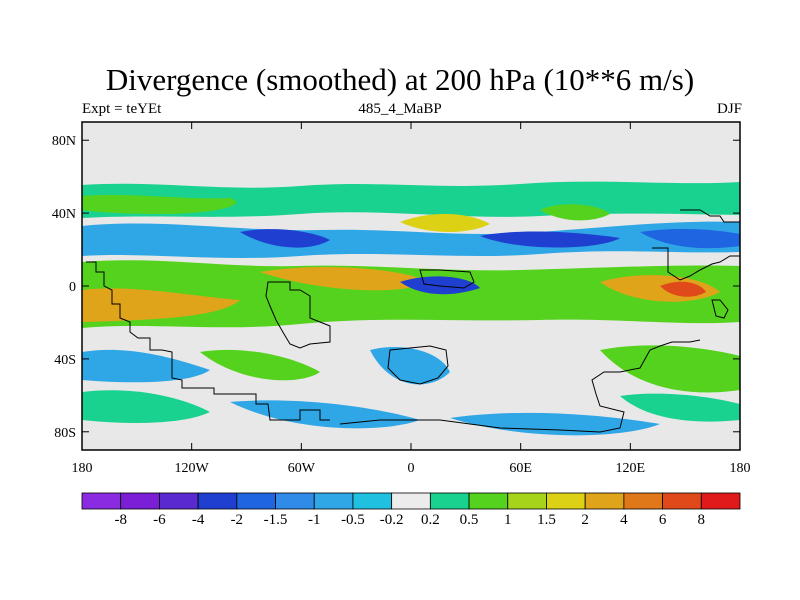  I want to click on coastline-asia, so click(696, 264).